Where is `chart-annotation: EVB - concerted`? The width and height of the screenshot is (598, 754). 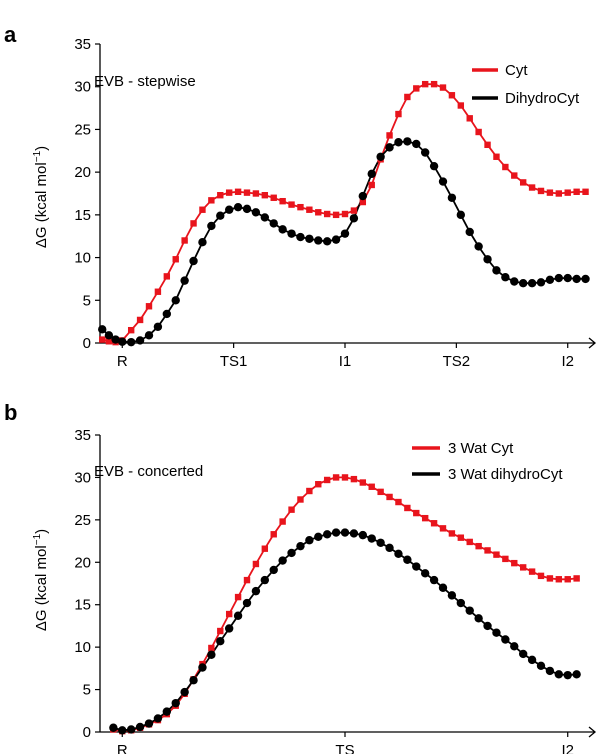 chart-annotation: EVB - concerted is located at coordinates (148, 471).